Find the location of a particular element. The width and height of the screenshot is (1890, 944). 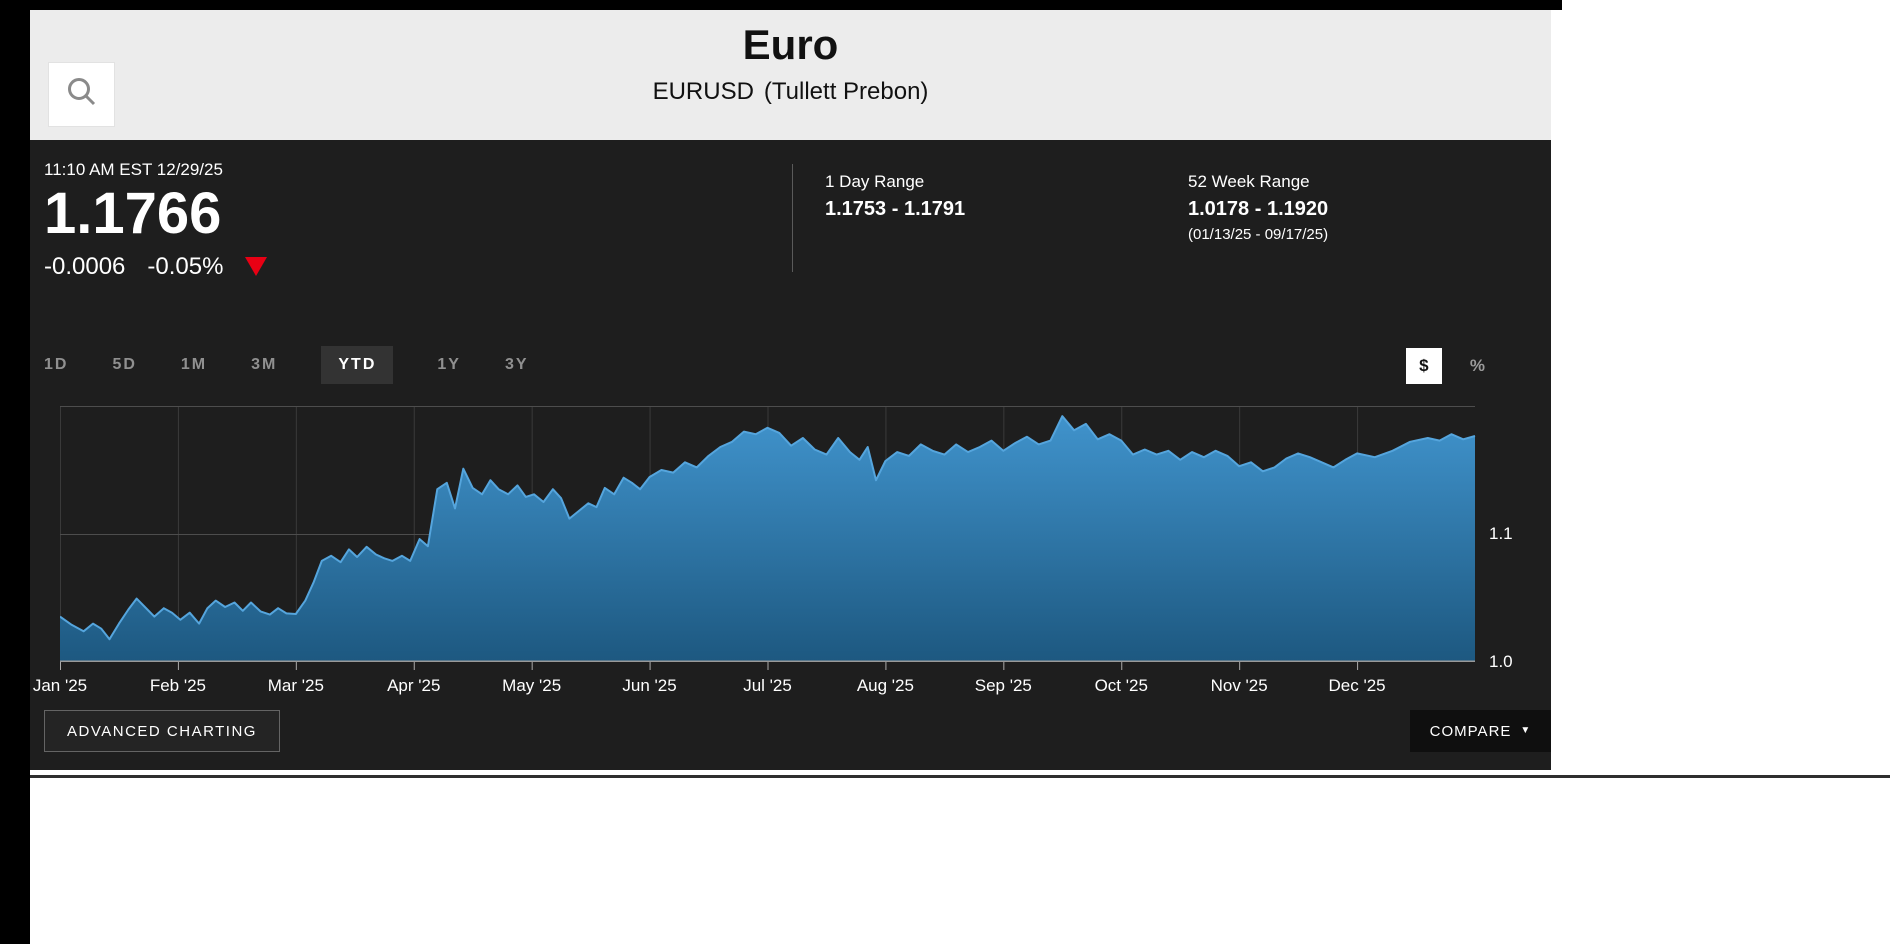

x-axis-label: Mar '25 is located at coordinates (295, 685).